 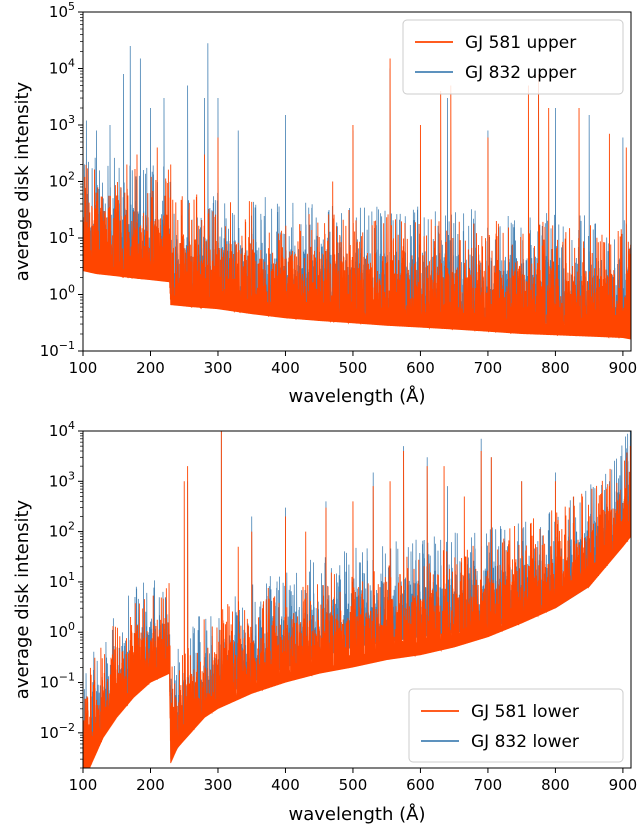 I want to click on legend-entry: GJ 832 lower, so click(x=525, y=742).